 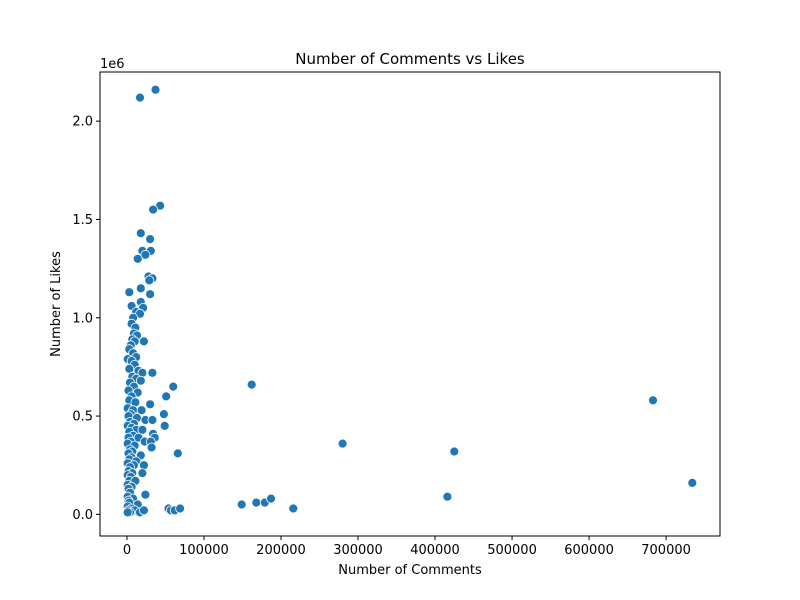 I want to click on y-axis-label: Number of Likes, so click(x=56, y=304).